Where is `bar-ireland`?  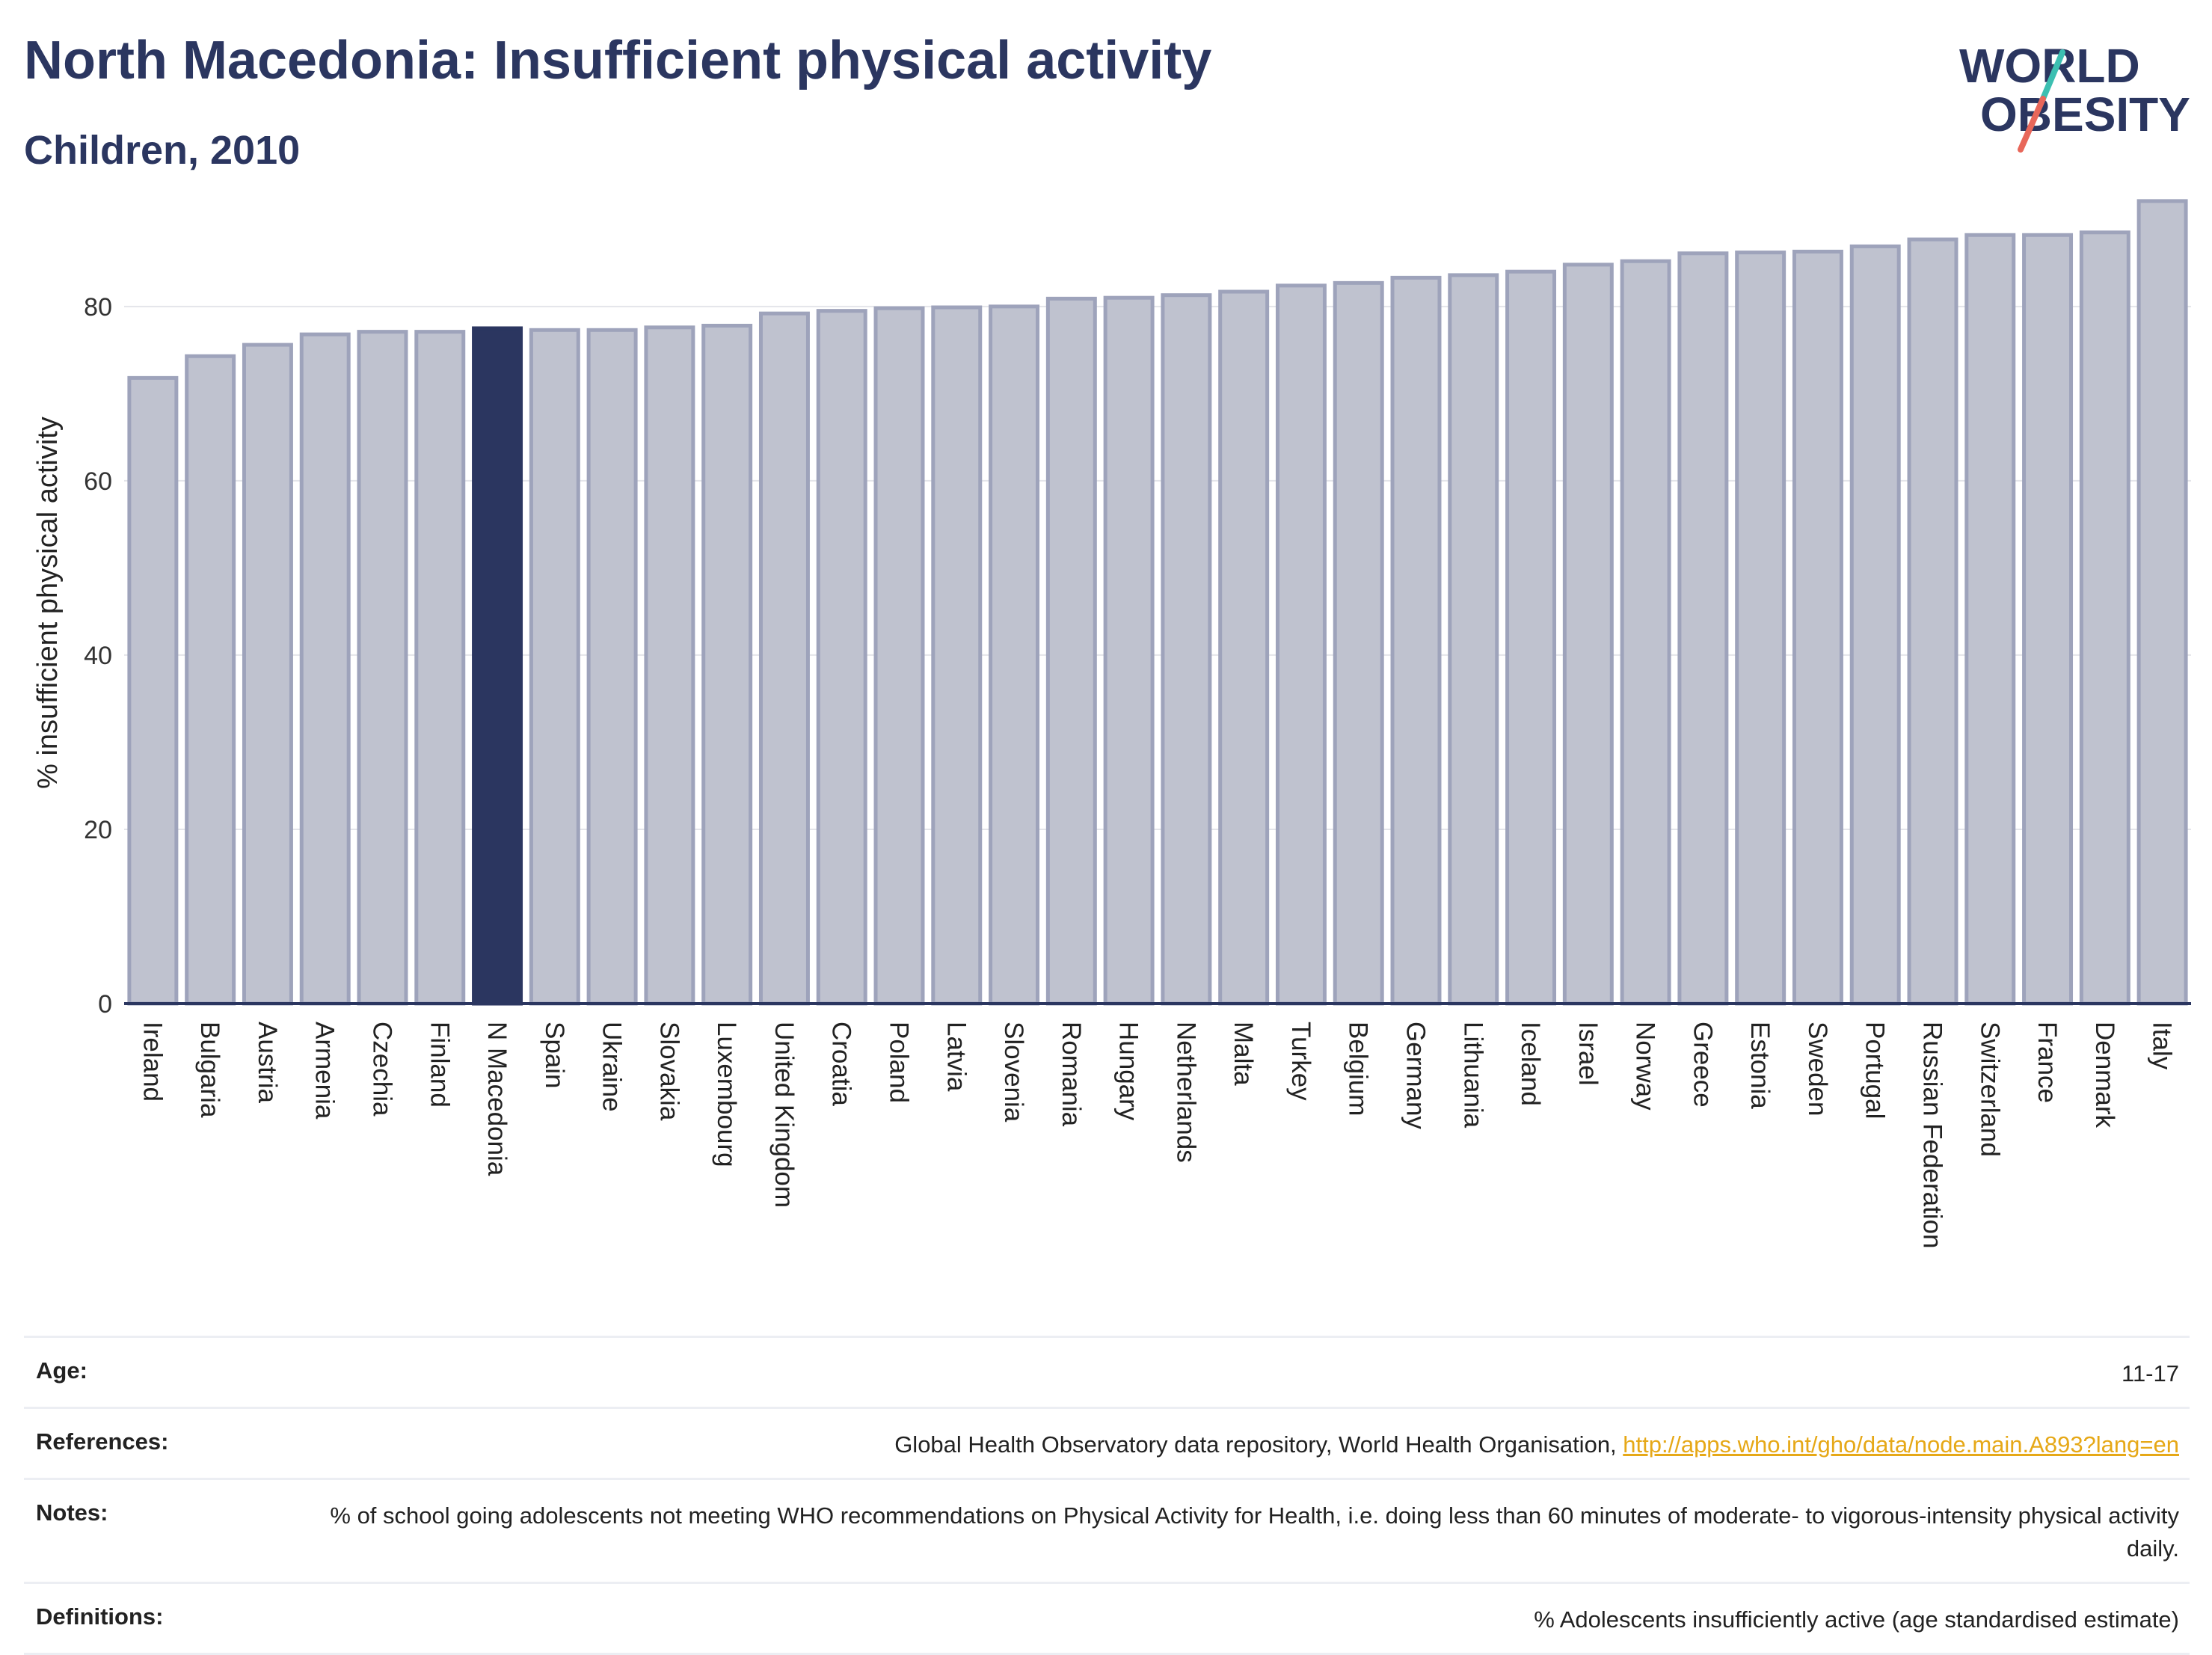
bar-ireland is located at coordinates (153, 690).